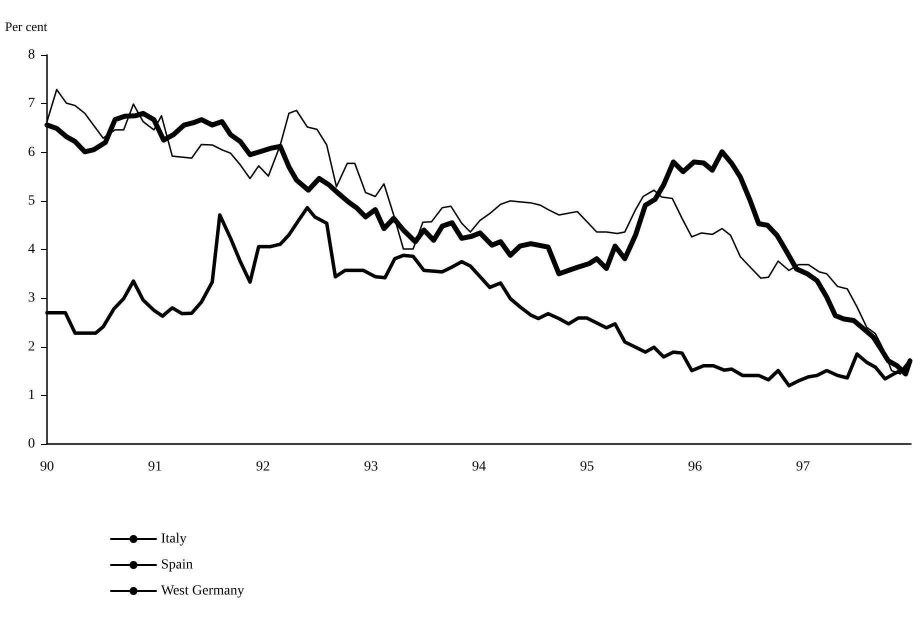  What do you see at coordinates (177, 565) in the screenshot?
I see `legend-label: Spain` at bounding box center [177, 565].